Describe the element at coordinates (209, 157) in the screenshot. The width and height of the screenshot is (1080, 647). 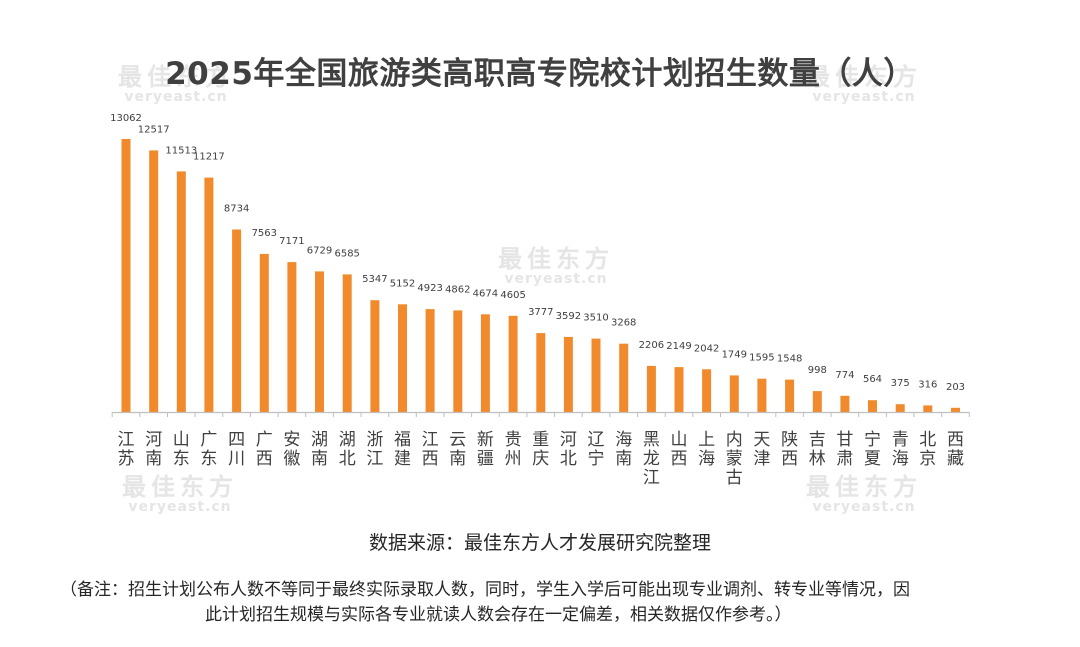
I see `data-label: 11217` at that location.